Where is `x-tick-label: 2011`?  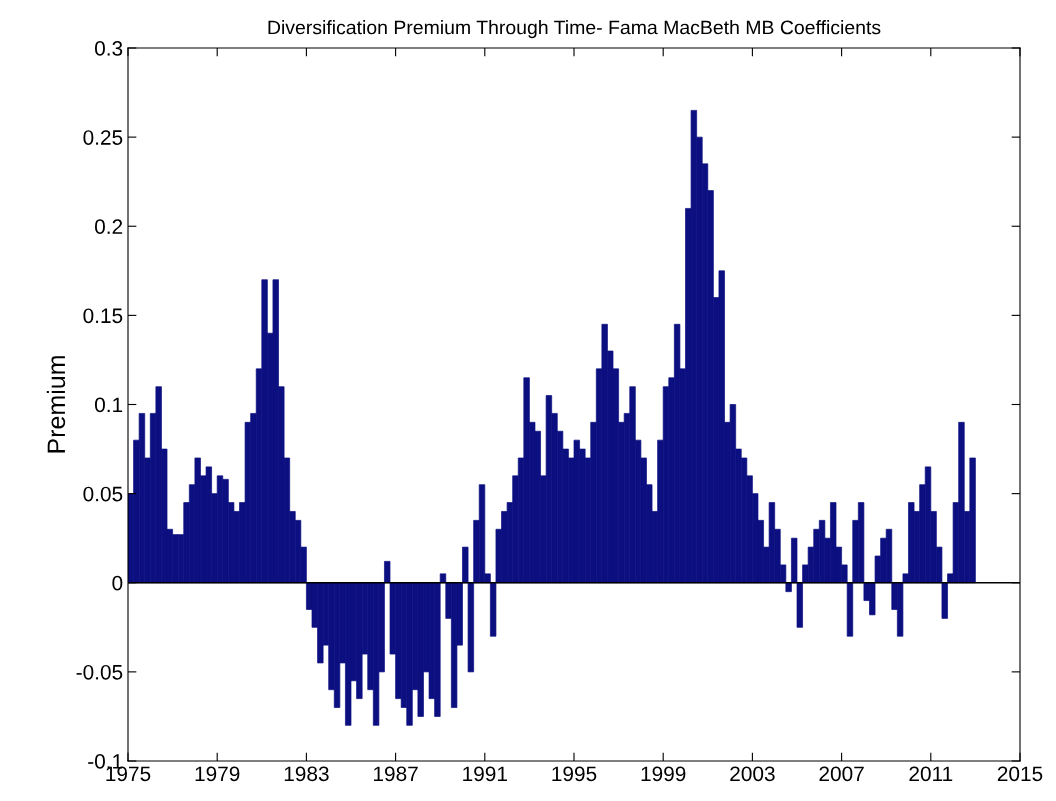
x-tick-label: 2011 is located at coordinates (931, 774).